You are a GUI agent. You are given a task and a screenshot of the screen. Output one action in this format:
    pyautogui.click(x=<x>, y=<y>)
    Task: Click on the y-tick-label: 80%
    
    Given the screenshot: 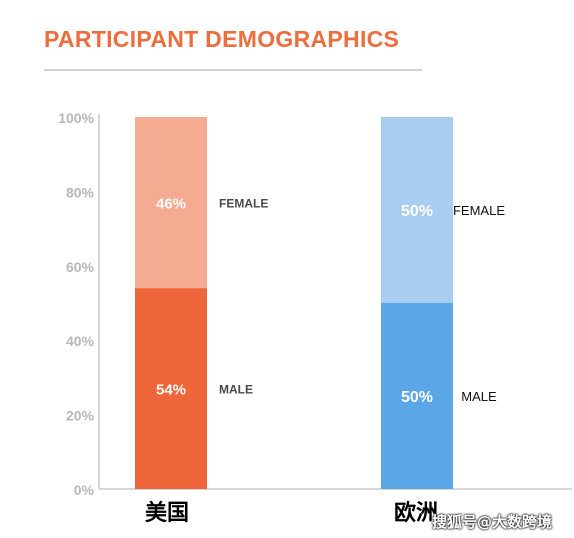 What is the action you would take?
    pyautogui.click(x=80, y=192)
    